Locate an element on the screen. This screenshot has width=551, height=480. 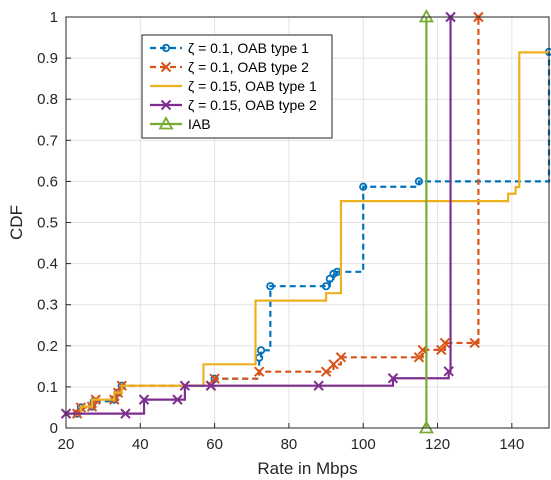
legend-item: ζ = 0.15, OAB type 2 is located at coordinates (233, 105).